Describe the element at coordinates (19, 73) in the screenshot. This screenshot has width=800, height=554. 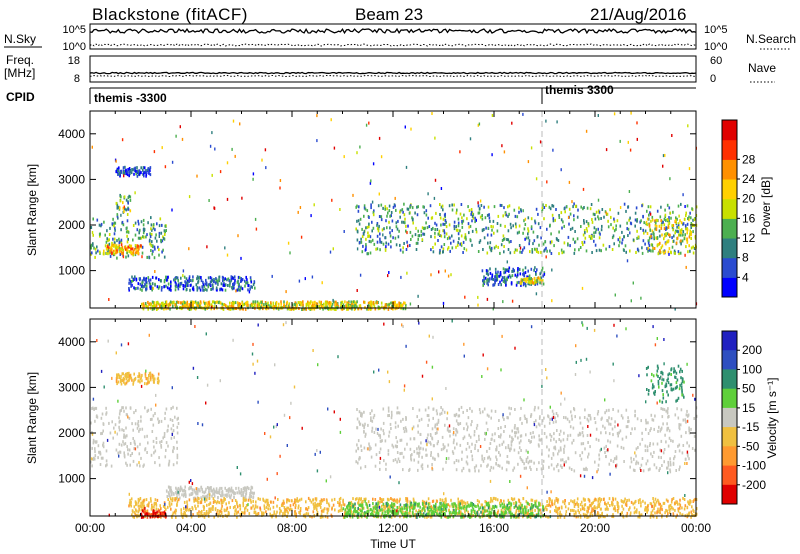
I see `freq-unit: [MHz]` at that location.